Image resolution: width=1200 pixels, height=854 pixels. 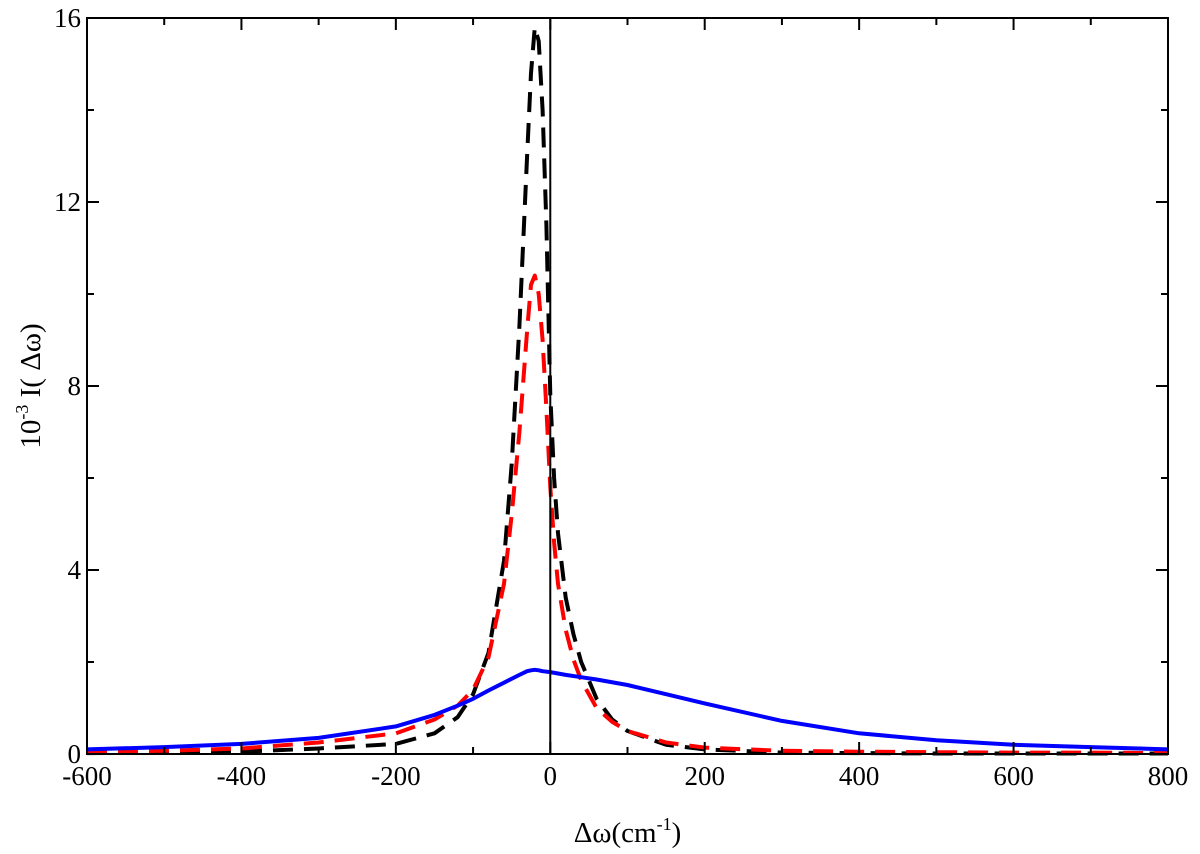 What do you see at coordinates (67, 202) in the screenshot?
I see `y-tick-label: 12` at bounding box center [67, 202].